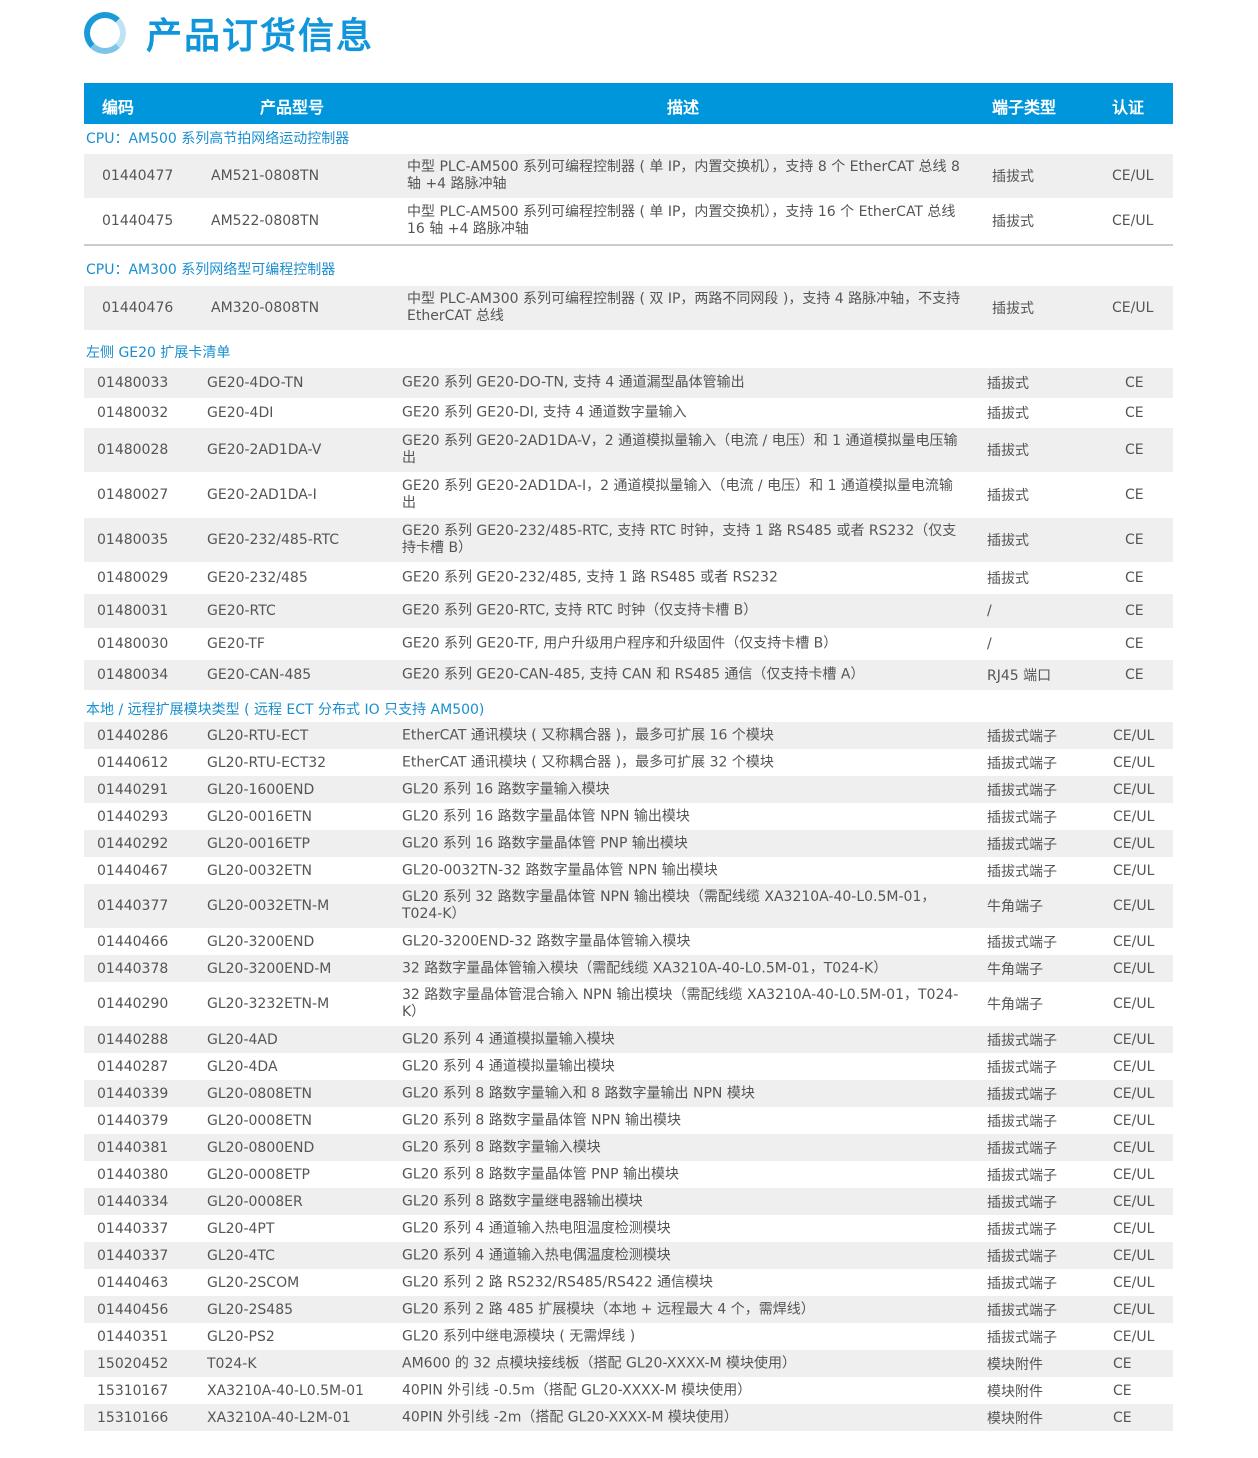  Describe the element at coordinates (536, 1228) in the screenshot. I see `cell-desc: GL20 系列 4 通道输入热电阻温度检测模块` at that location.